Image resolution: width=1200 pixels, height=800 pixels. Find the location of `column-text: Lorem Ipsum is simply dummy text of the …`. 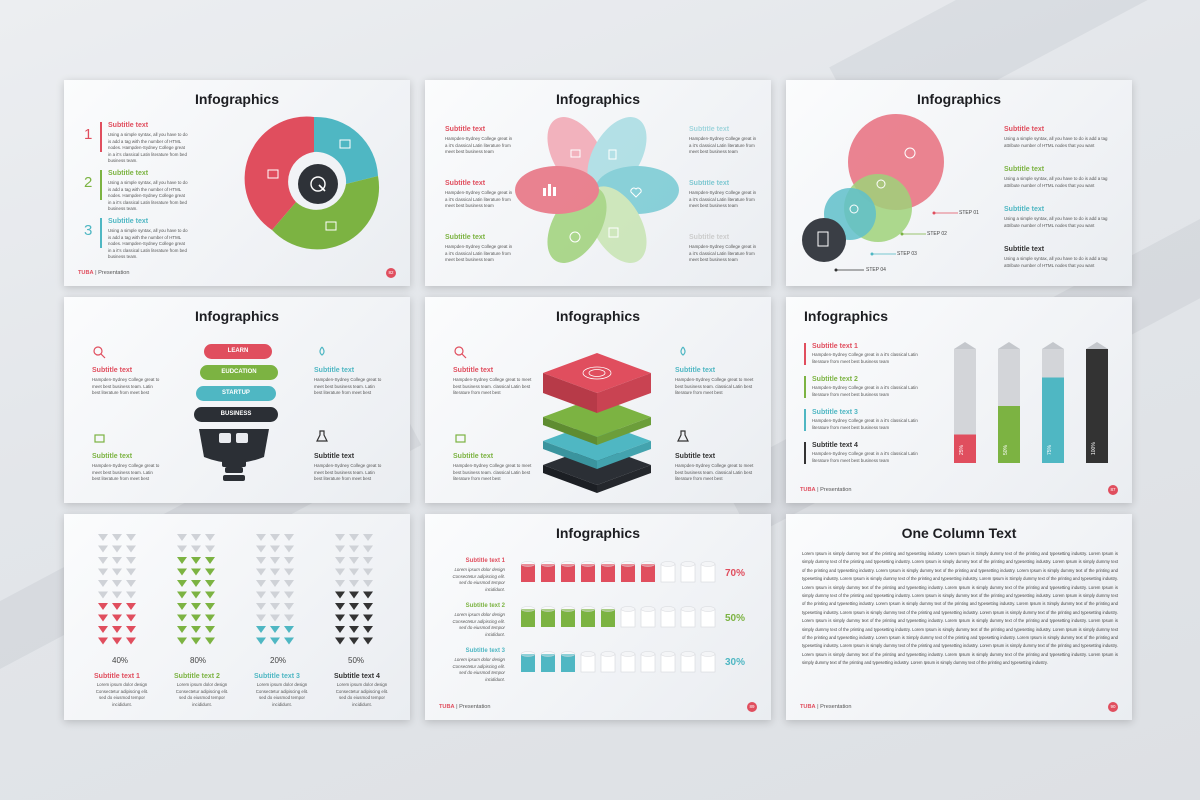

column-text: Lorem Ipsum is simply dummy text of the … is located at coordinates (960, 608).